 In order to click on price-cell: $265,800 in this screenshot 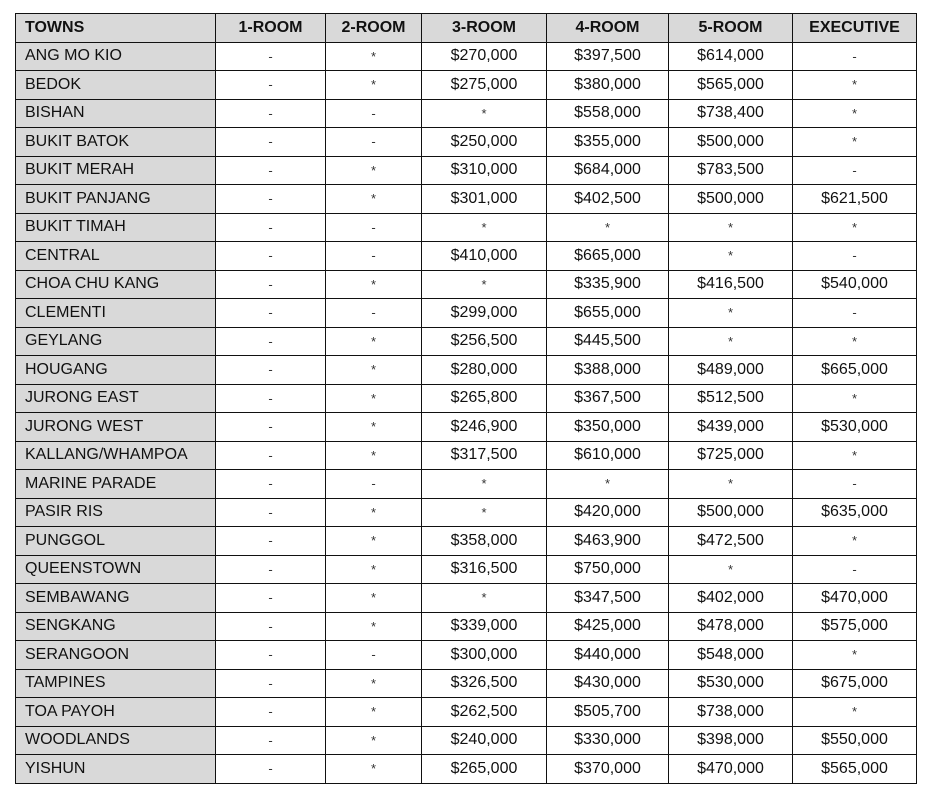, I will do `click(484, 398)`.